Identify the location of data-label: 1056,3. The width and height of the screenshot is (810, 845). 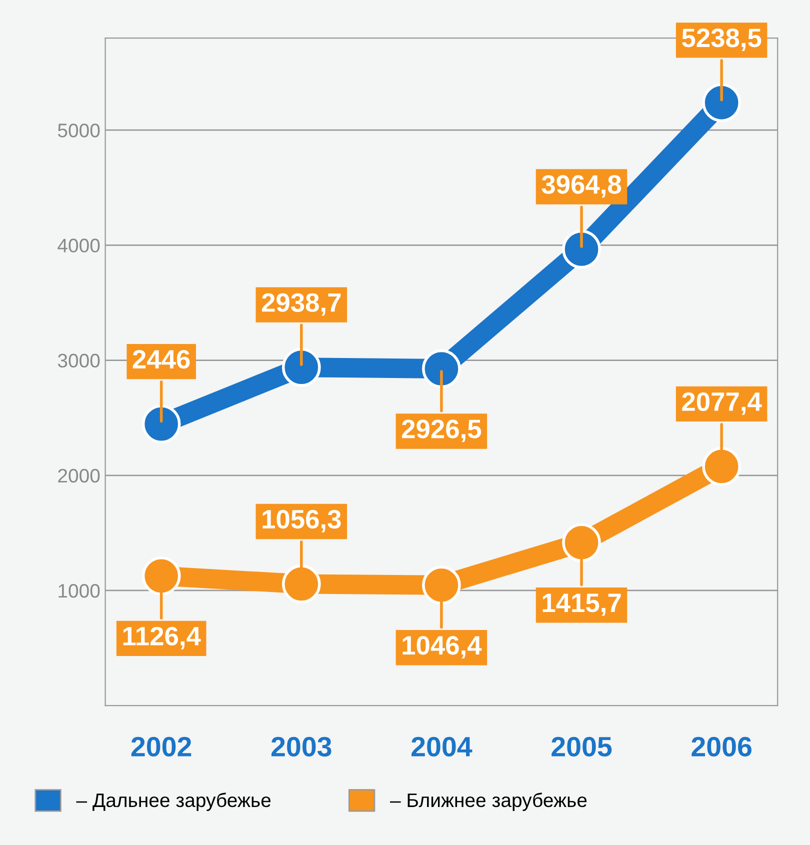
(301, 521).